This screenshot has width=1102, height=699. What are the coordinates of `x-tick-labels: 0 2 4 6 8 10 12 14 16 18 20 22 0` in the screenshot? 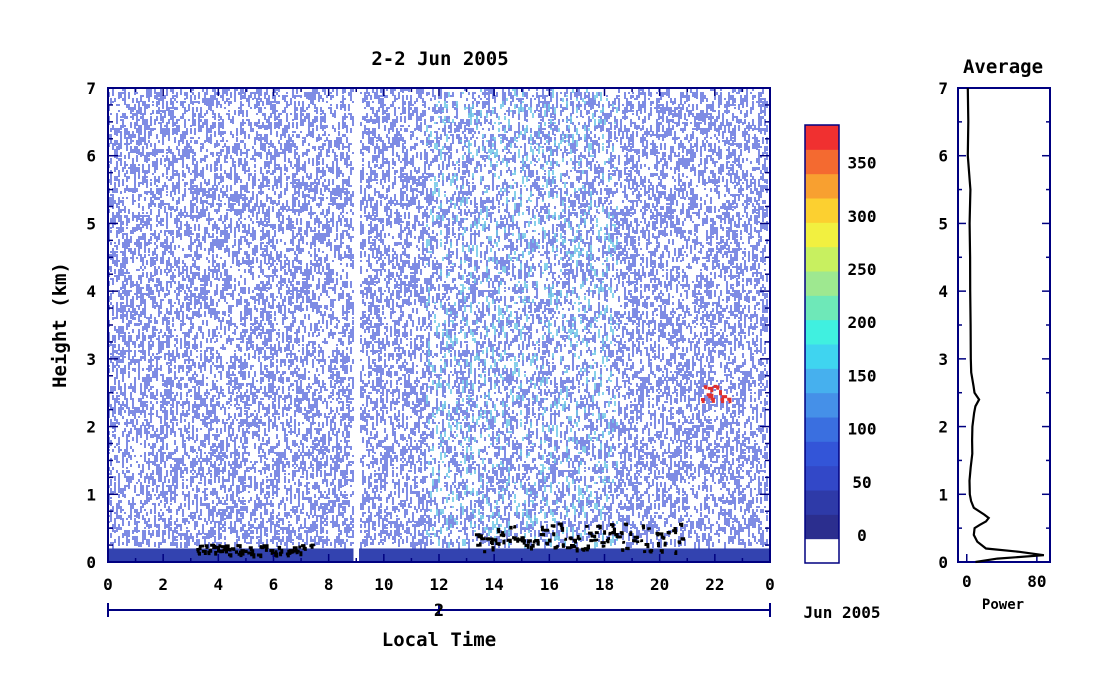 It's located at (439, 584).